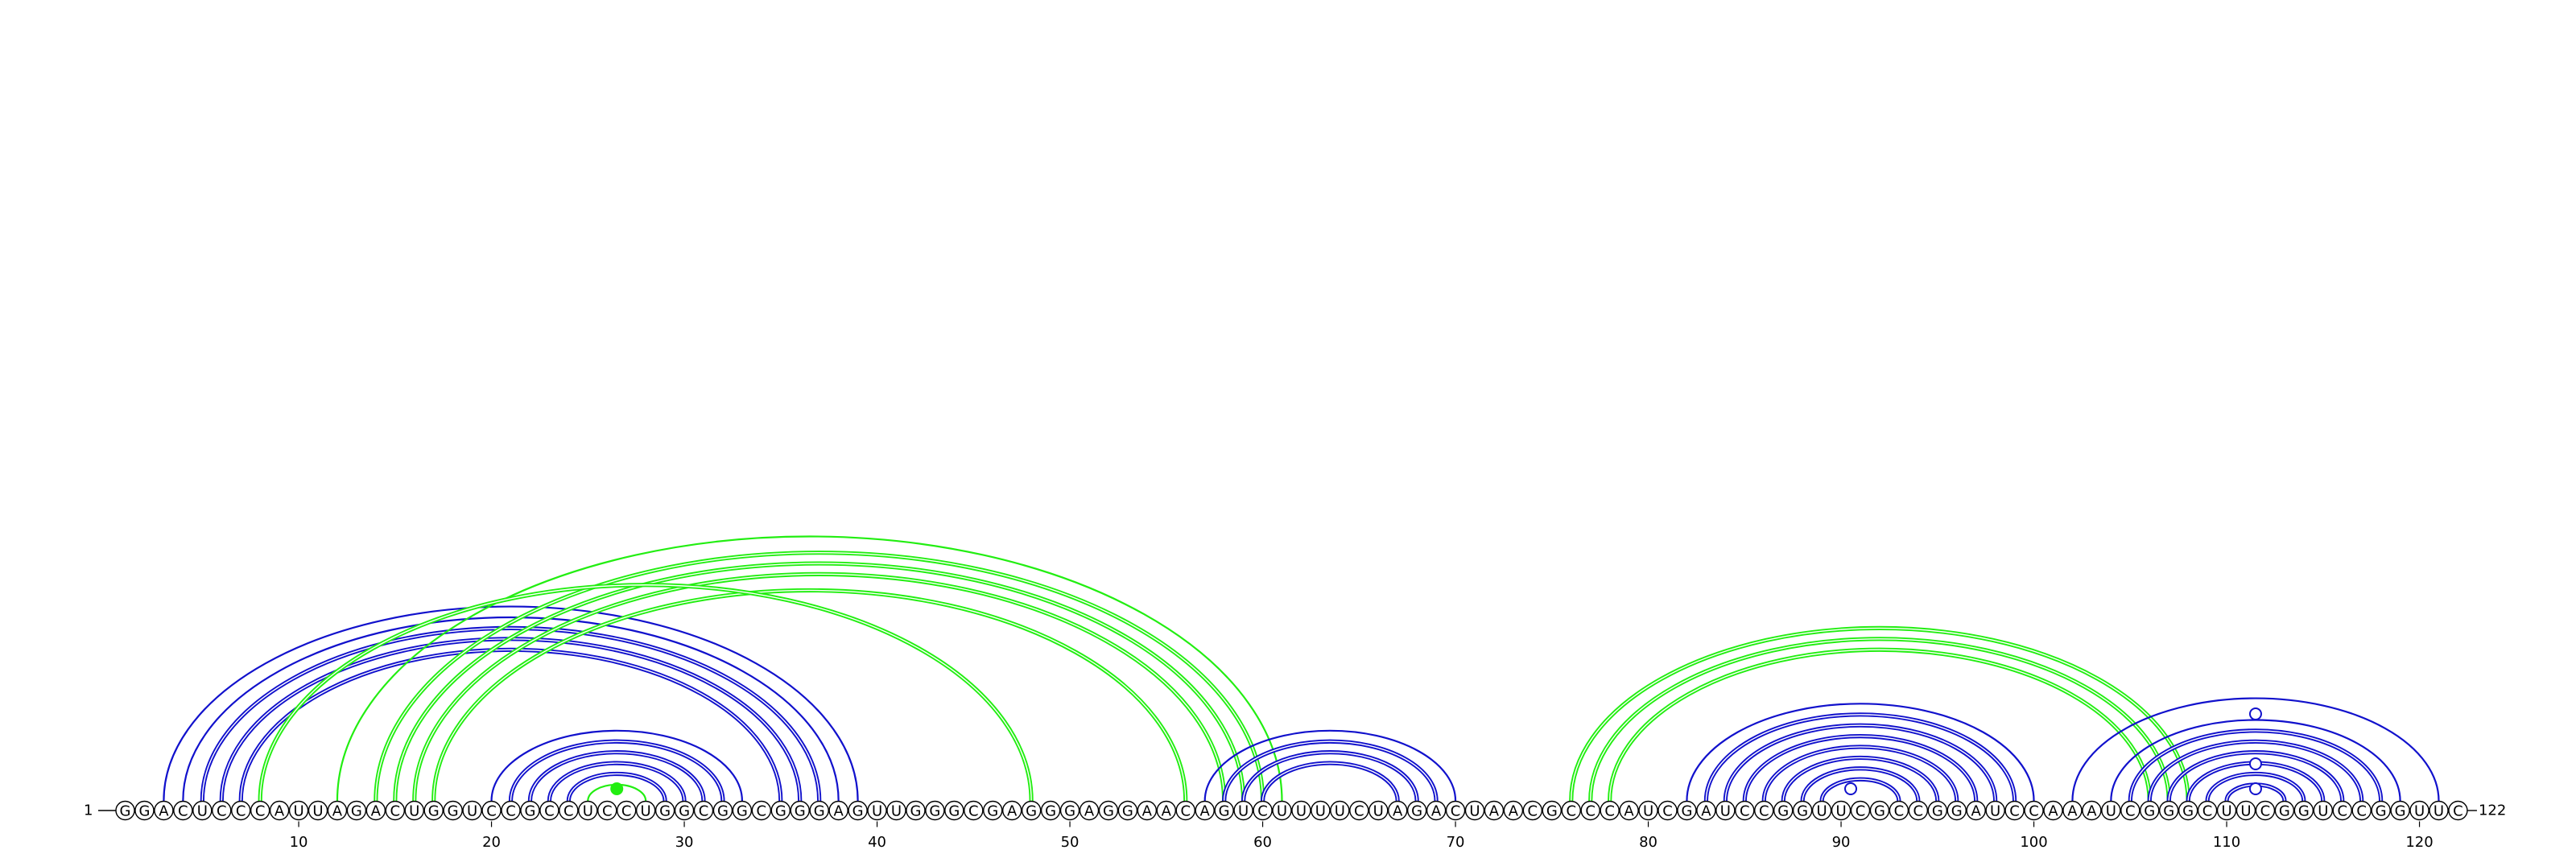 The width and height of the screenshot is (2576, 858). What do you see at coordinates (1340, 812) in the screenshot?
I see `nucleotide-letter-64: U` at bounding box center [1340, 812].